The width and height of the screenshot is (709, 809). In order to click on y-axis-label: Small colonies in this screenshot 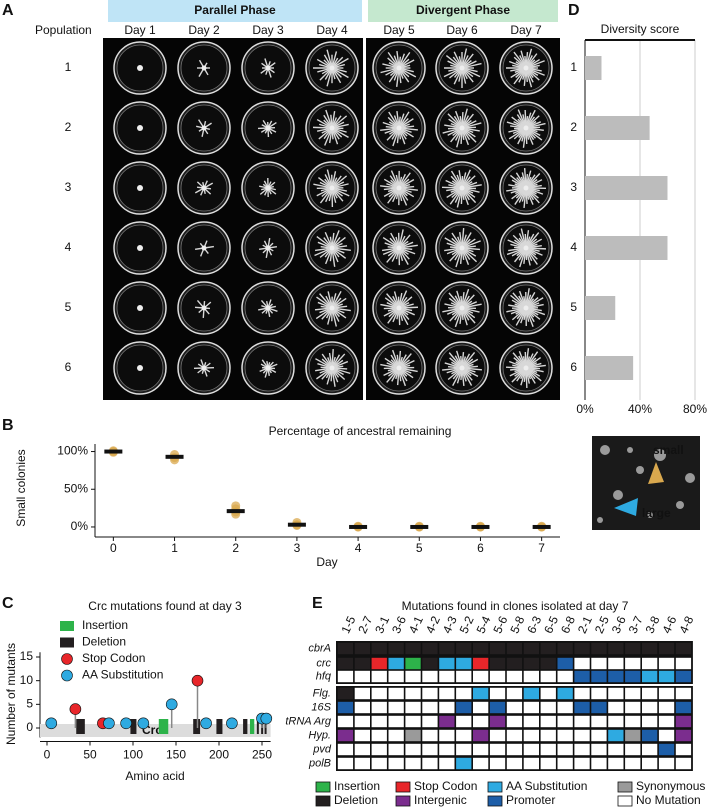, I will do `click(21, 487)`.